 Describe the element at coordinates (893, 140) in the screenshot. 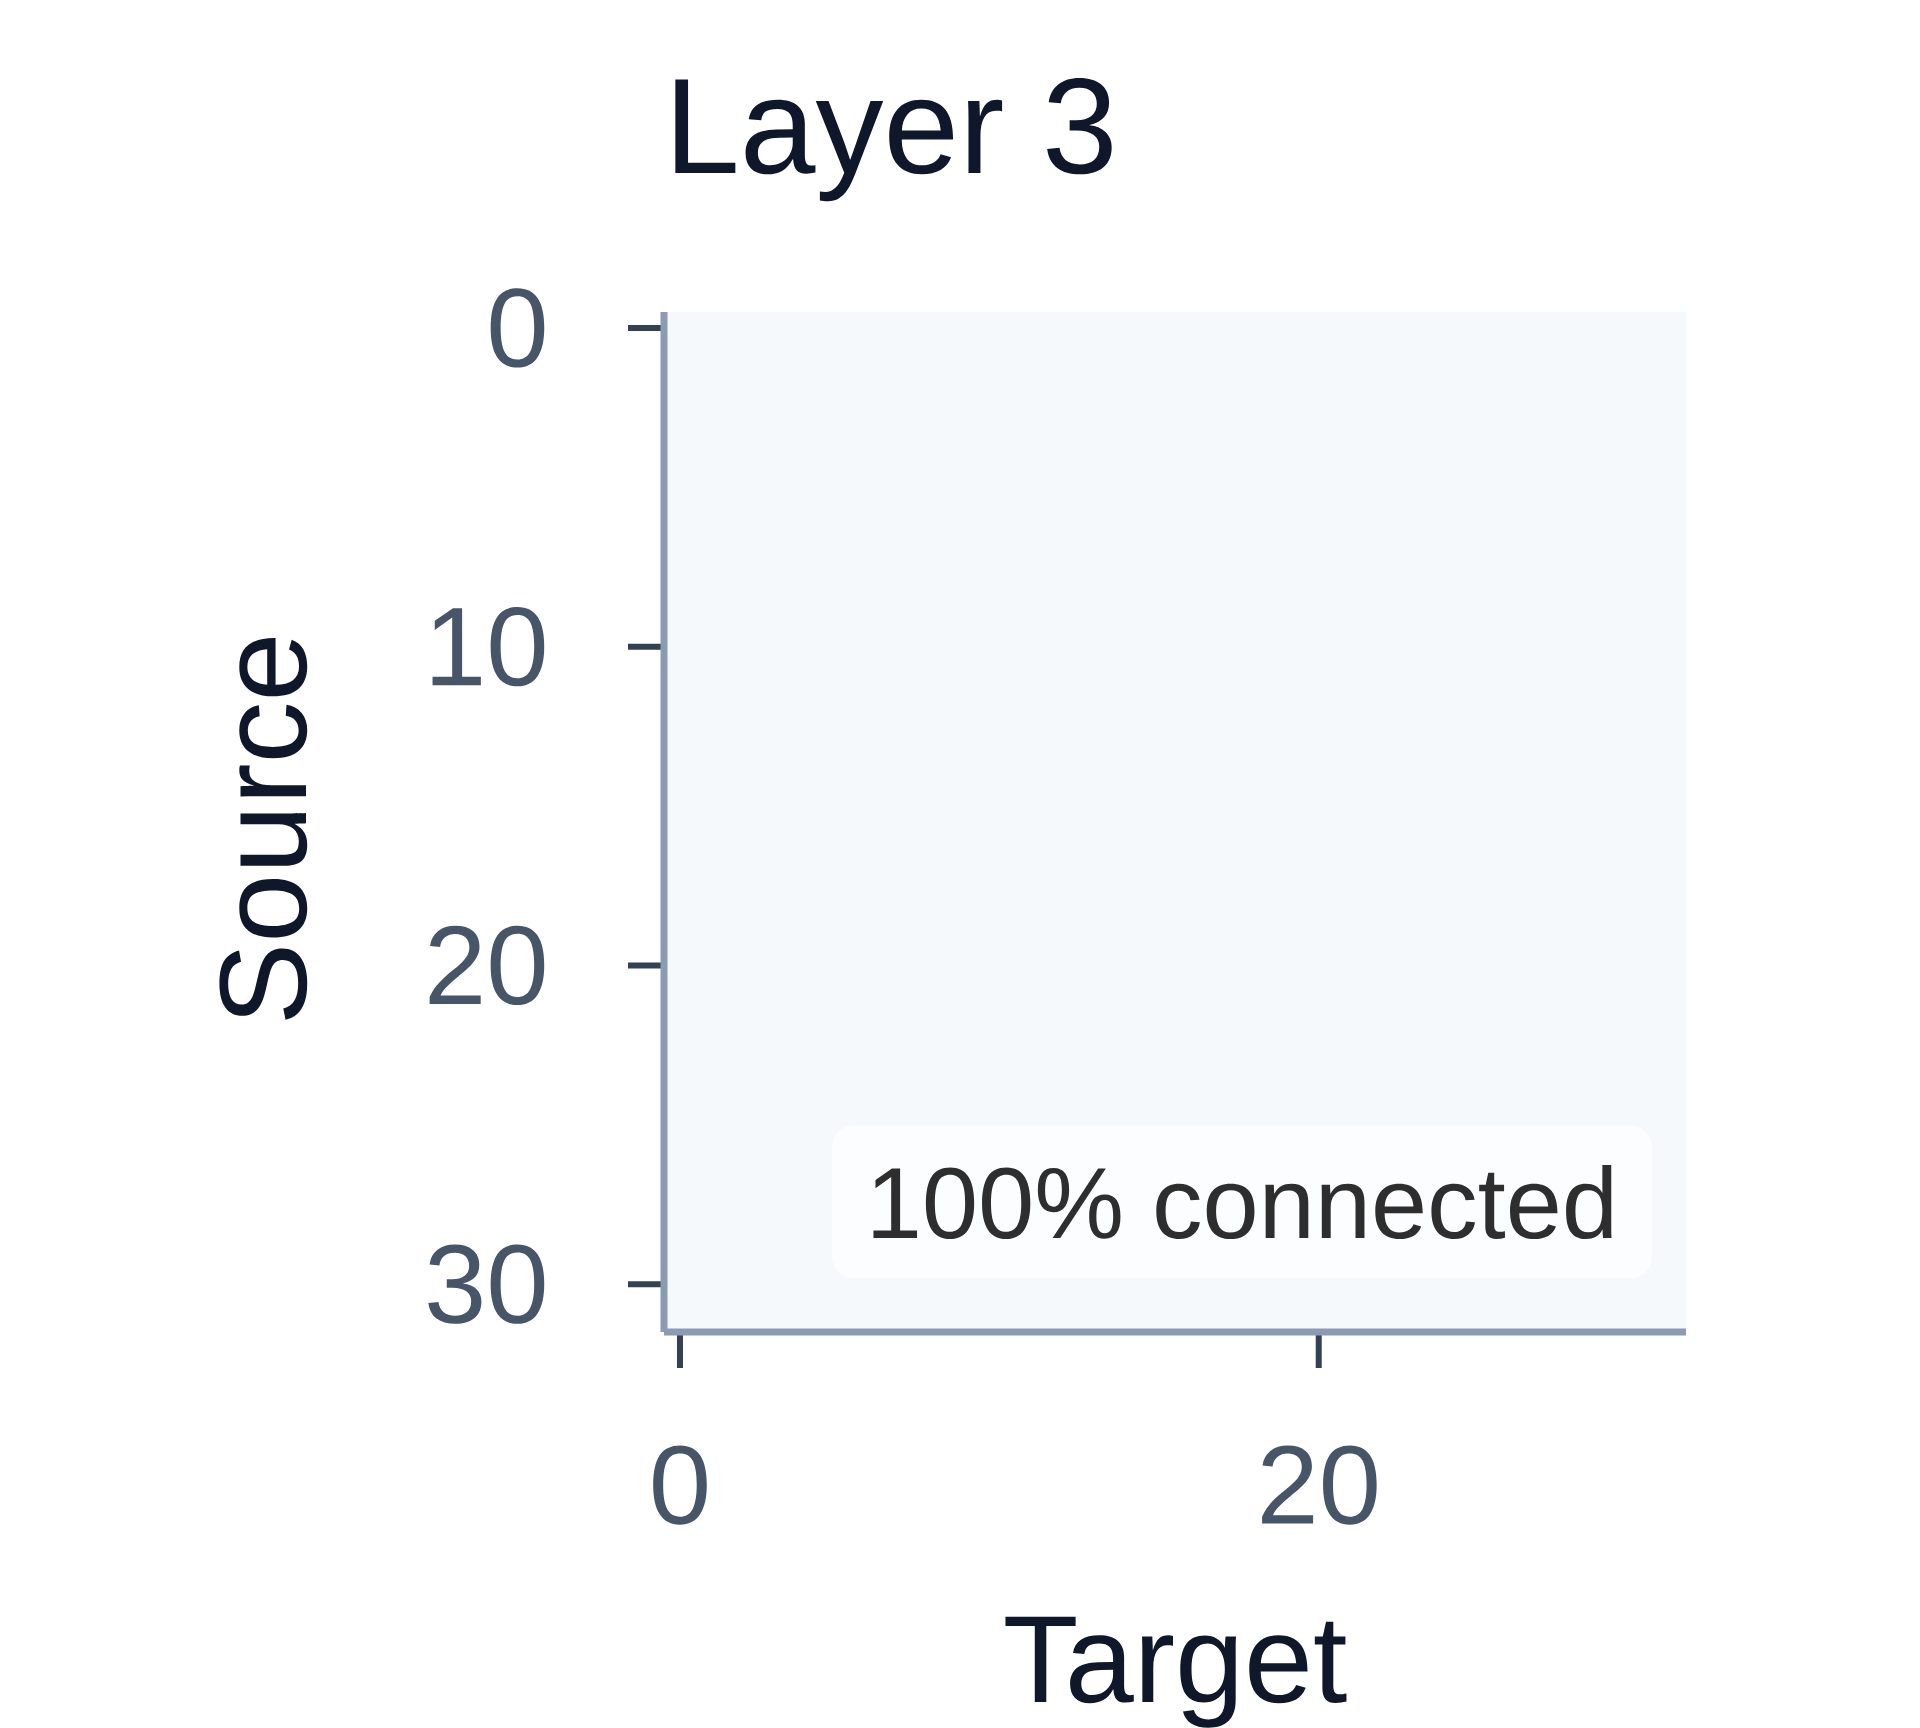

I see `chart-title: Layer 3` at that location.